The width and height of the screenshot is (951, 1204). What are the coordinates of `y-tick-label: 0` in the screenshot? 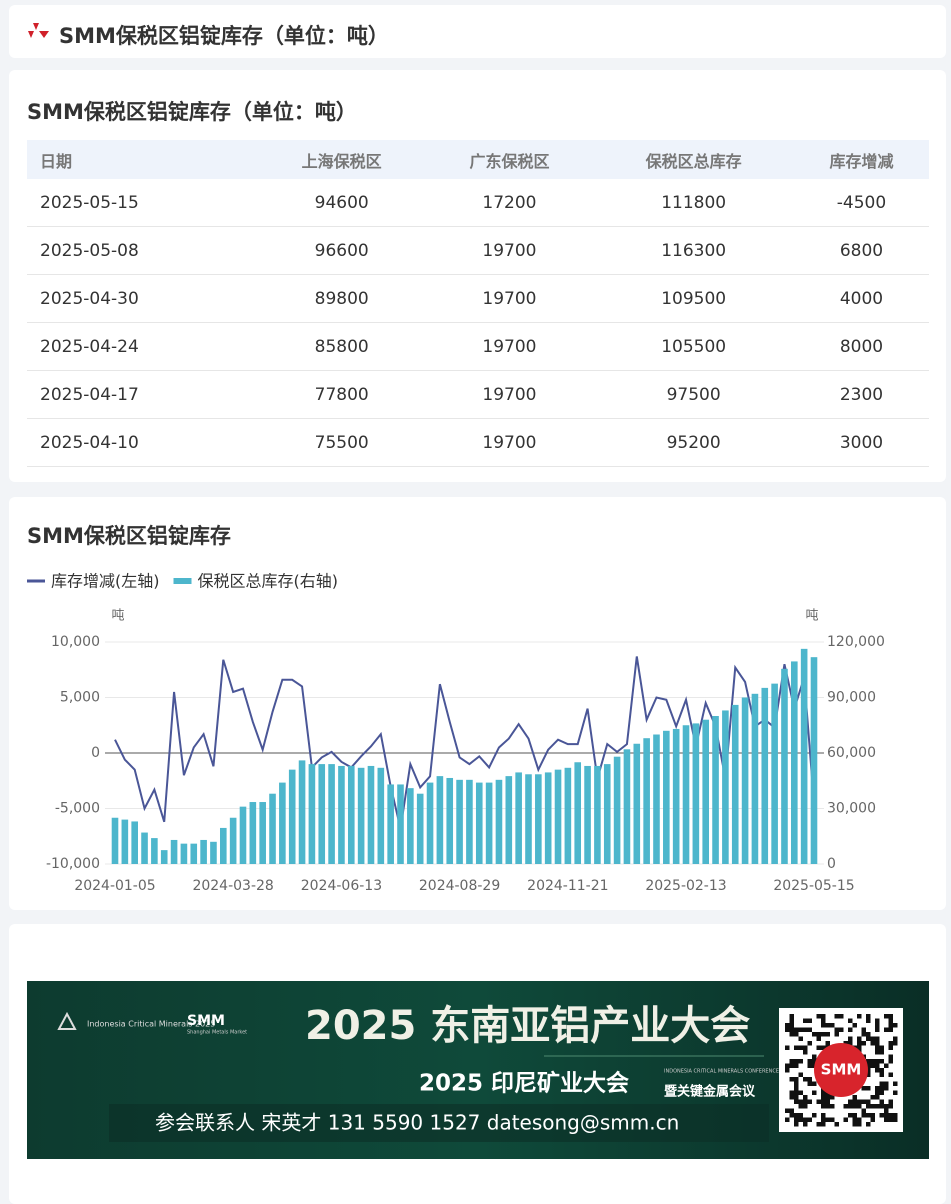 It's located at (95, 753).